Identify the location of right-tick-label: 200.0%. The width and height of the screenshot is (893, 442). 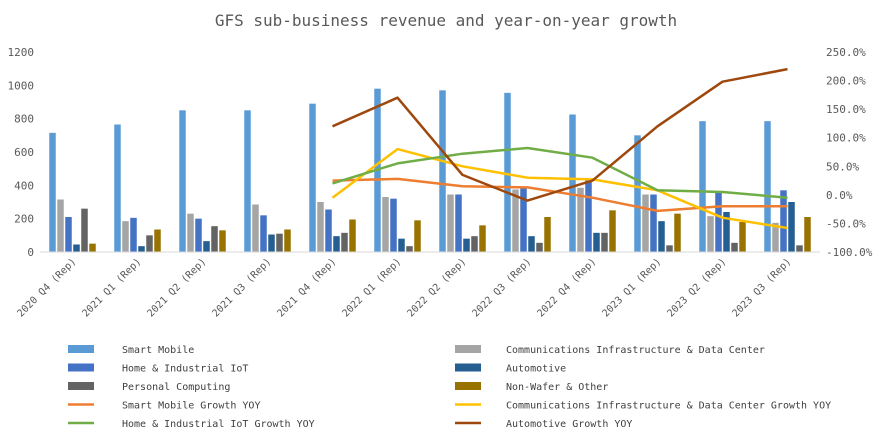
(846, 81).